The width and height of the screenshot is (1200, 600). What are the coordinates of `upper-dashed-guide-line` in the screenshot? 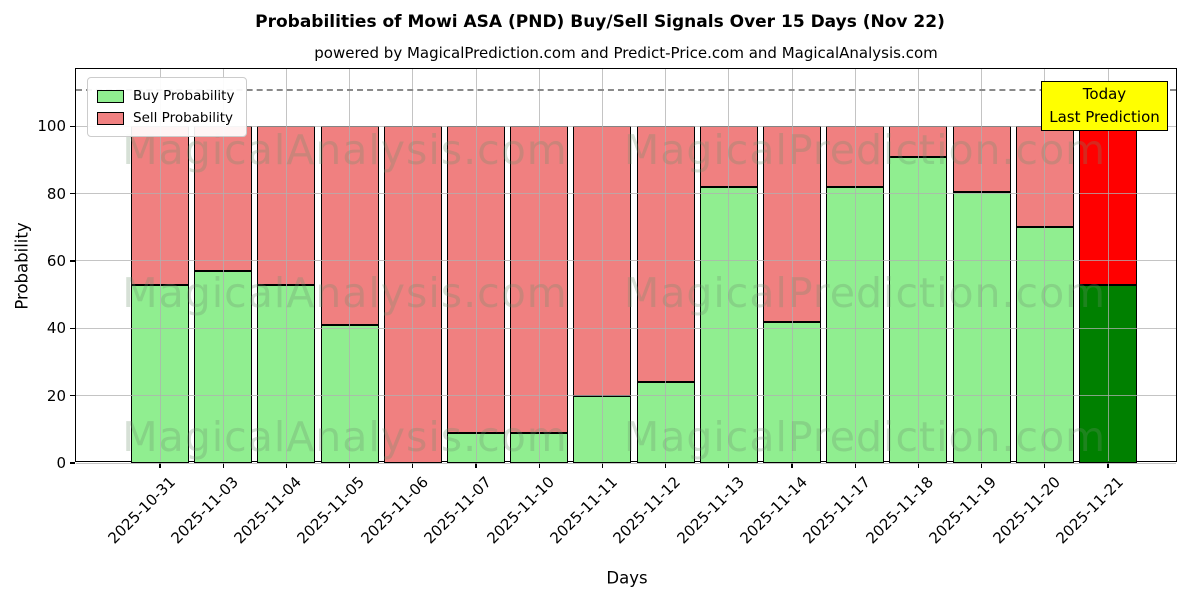 It's located at (626, 90).